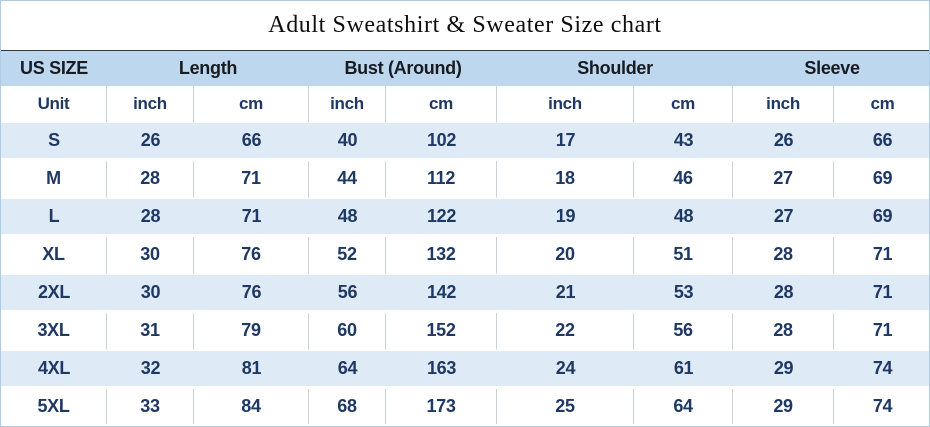 Image resolution: width=930 pixels, height=427 pixels. Describe the element at coordinates (251, 332) in the screenshot. I see `value-cell: 79` at that location.